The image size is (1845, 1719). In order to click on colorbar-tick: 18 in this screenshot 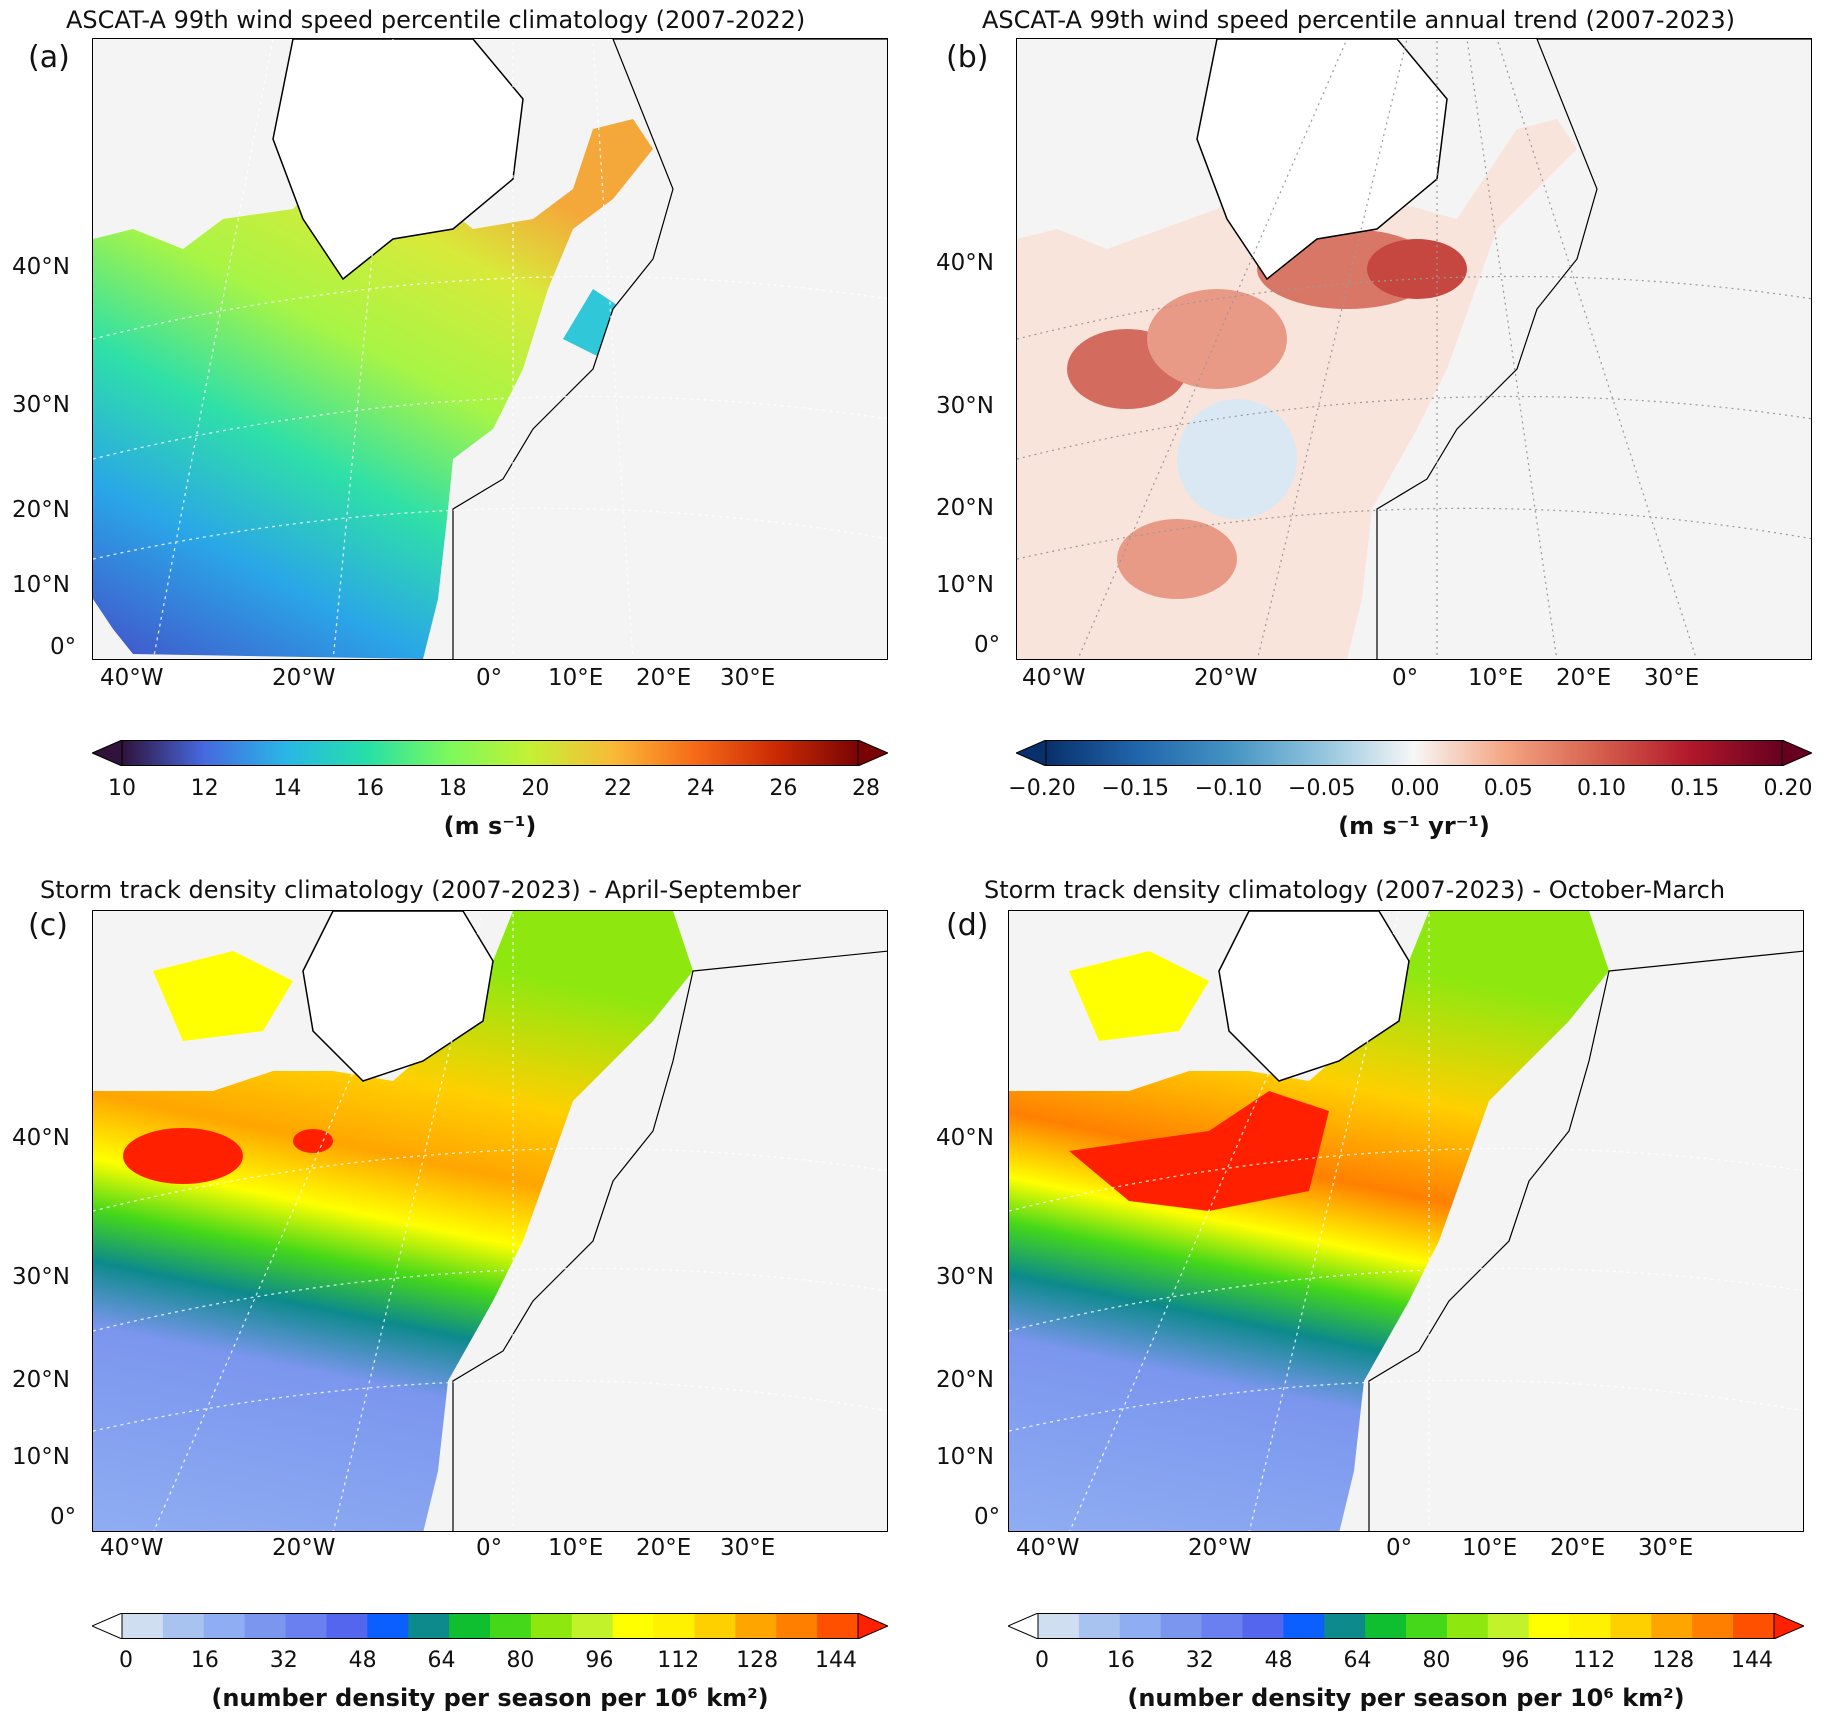, I will do `click(452, 788)`.